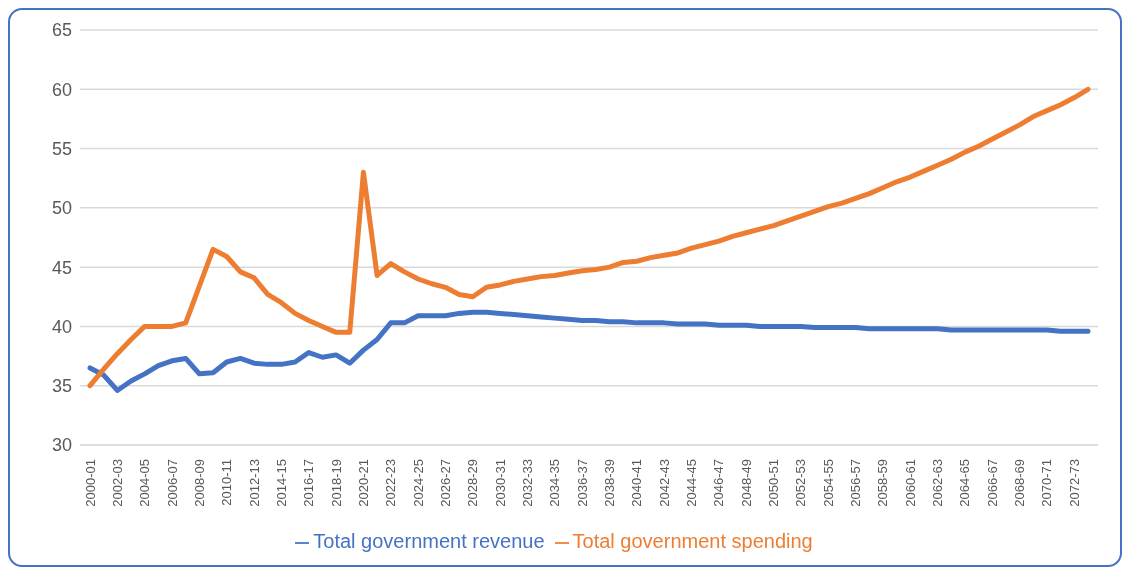  What do you see at coordinates (90, 483) in the screenshot?
I see `x-tick-label: 2000-01` at bounding box center [90, 483].